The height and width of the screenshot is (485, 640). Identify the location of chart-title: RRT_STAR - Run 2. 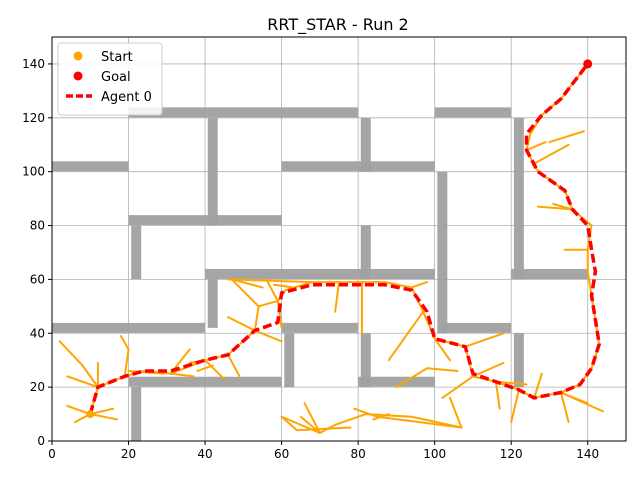
(337, 25).